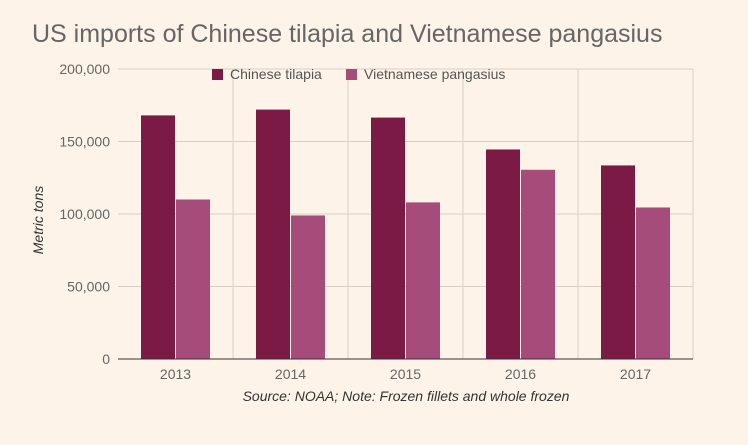 Image resolution: width=748 pixels, height=445 pixels. What do you see at coordinates (84, 142) in the screenshot?
I see `y-tick-label: 150,000` at bounding box center [84, 142].